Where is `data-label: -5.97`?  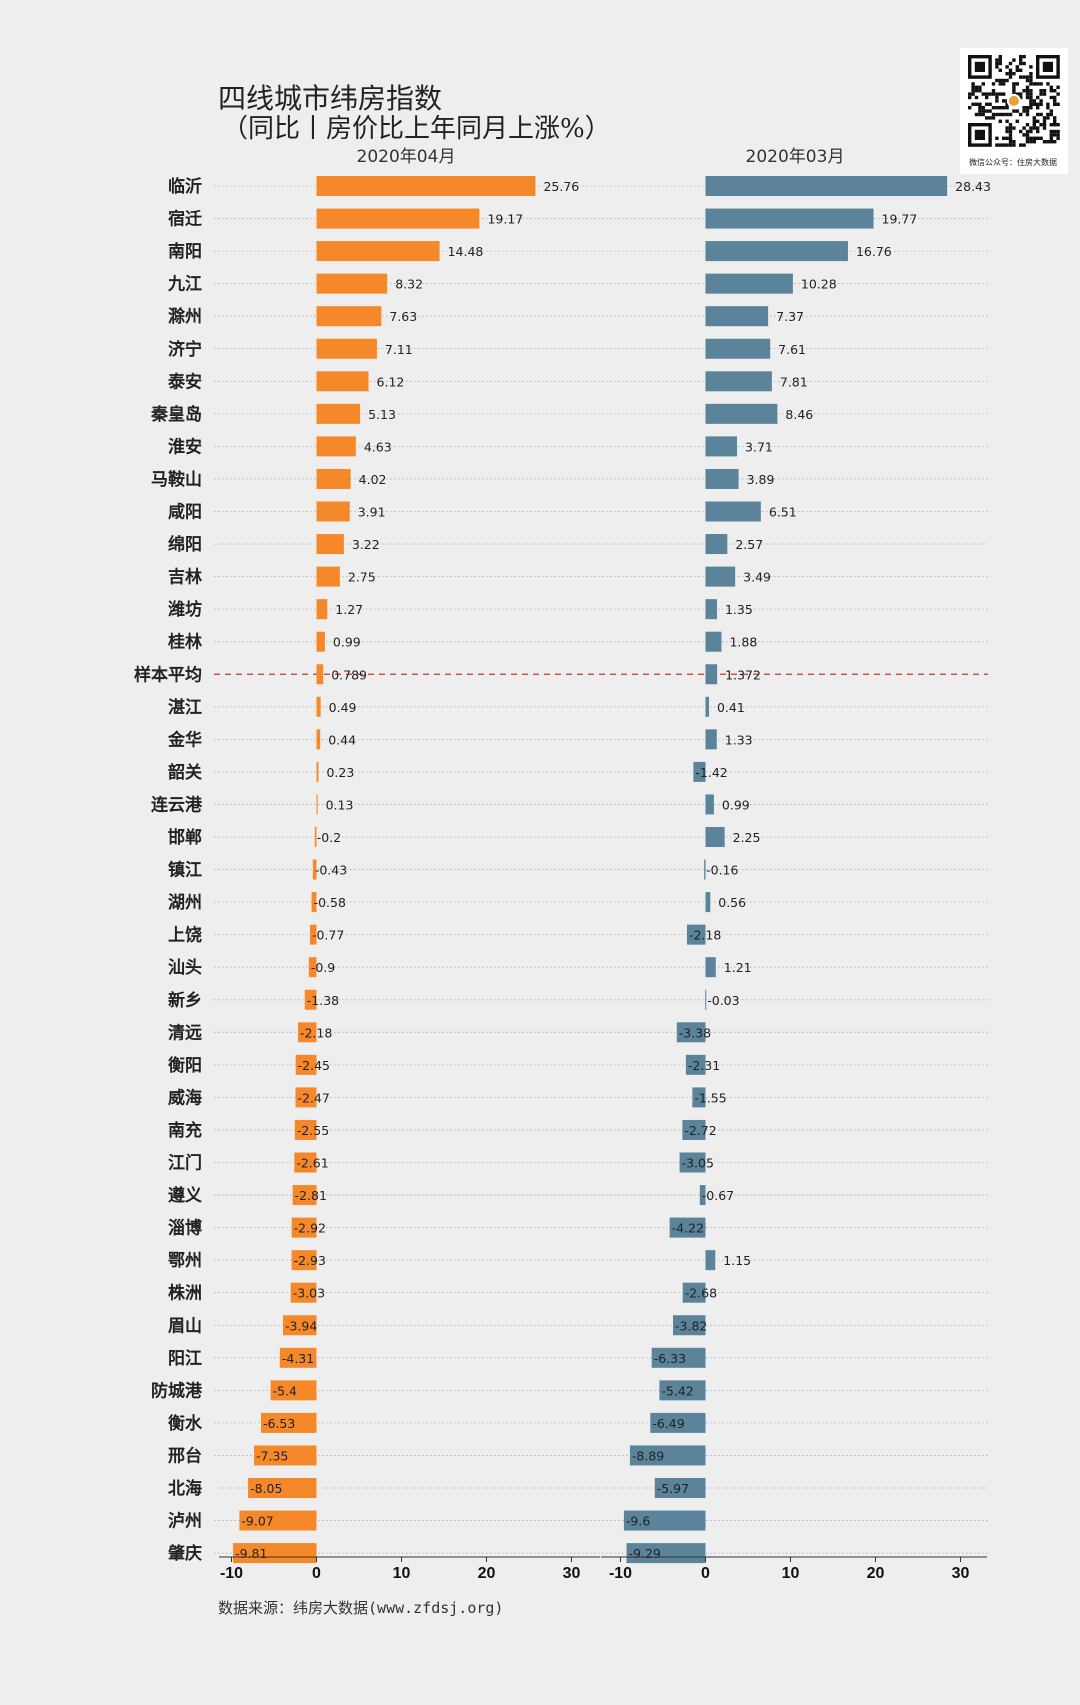 data-label: -5.97 is located at coordinates (673, 1488).